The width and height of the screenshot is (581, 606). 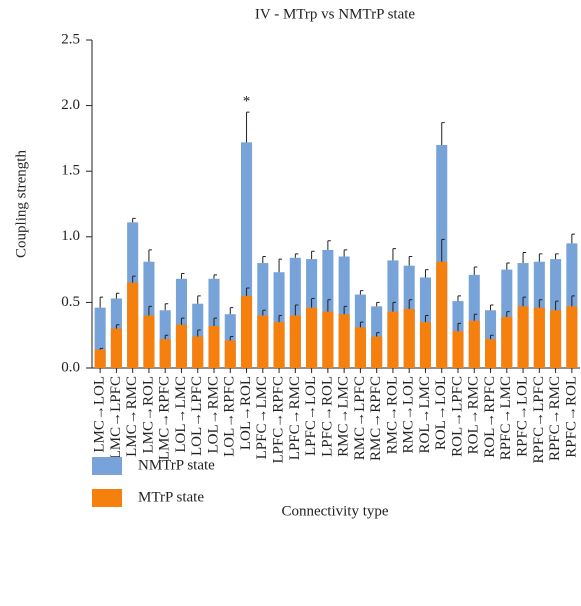 I want to click on x-tick-label: ROL→LPFC, so click(x=457, y=416).